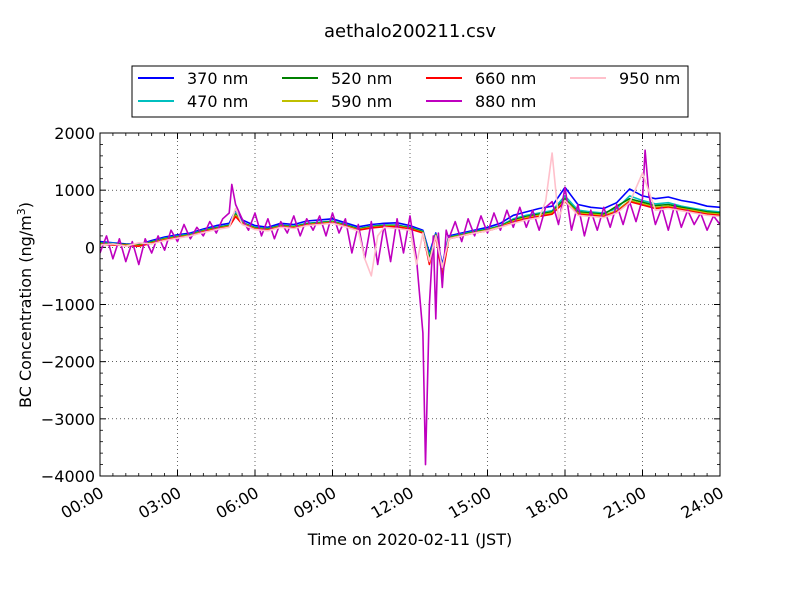  What do you see at coordinates (25, 311) in the screenshot?
I see `y-axis-label-main: BC Concentration (ng/m` at bounding box center [25, 311].